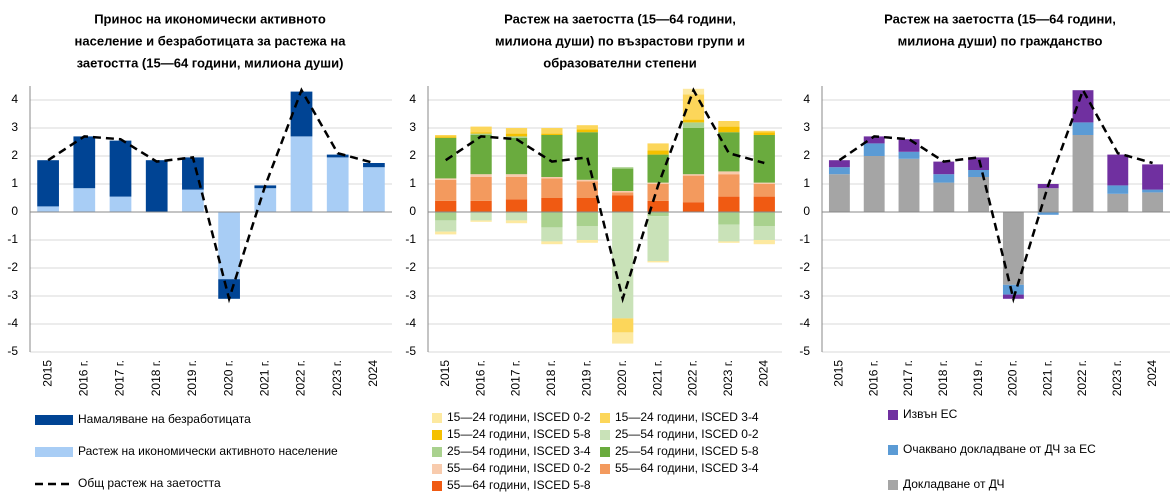 The width and height of the screenshot is (1173, 497). Describe the element at coordinates (806, 99) in the screenshot. I see `y-tick-label: 4` at that location.